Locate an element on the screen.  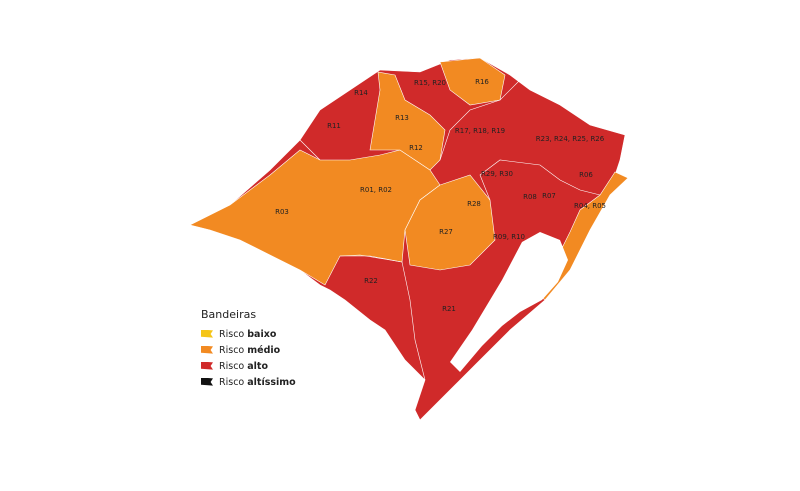
region-label: R27 is located at coordinates (446, 232).